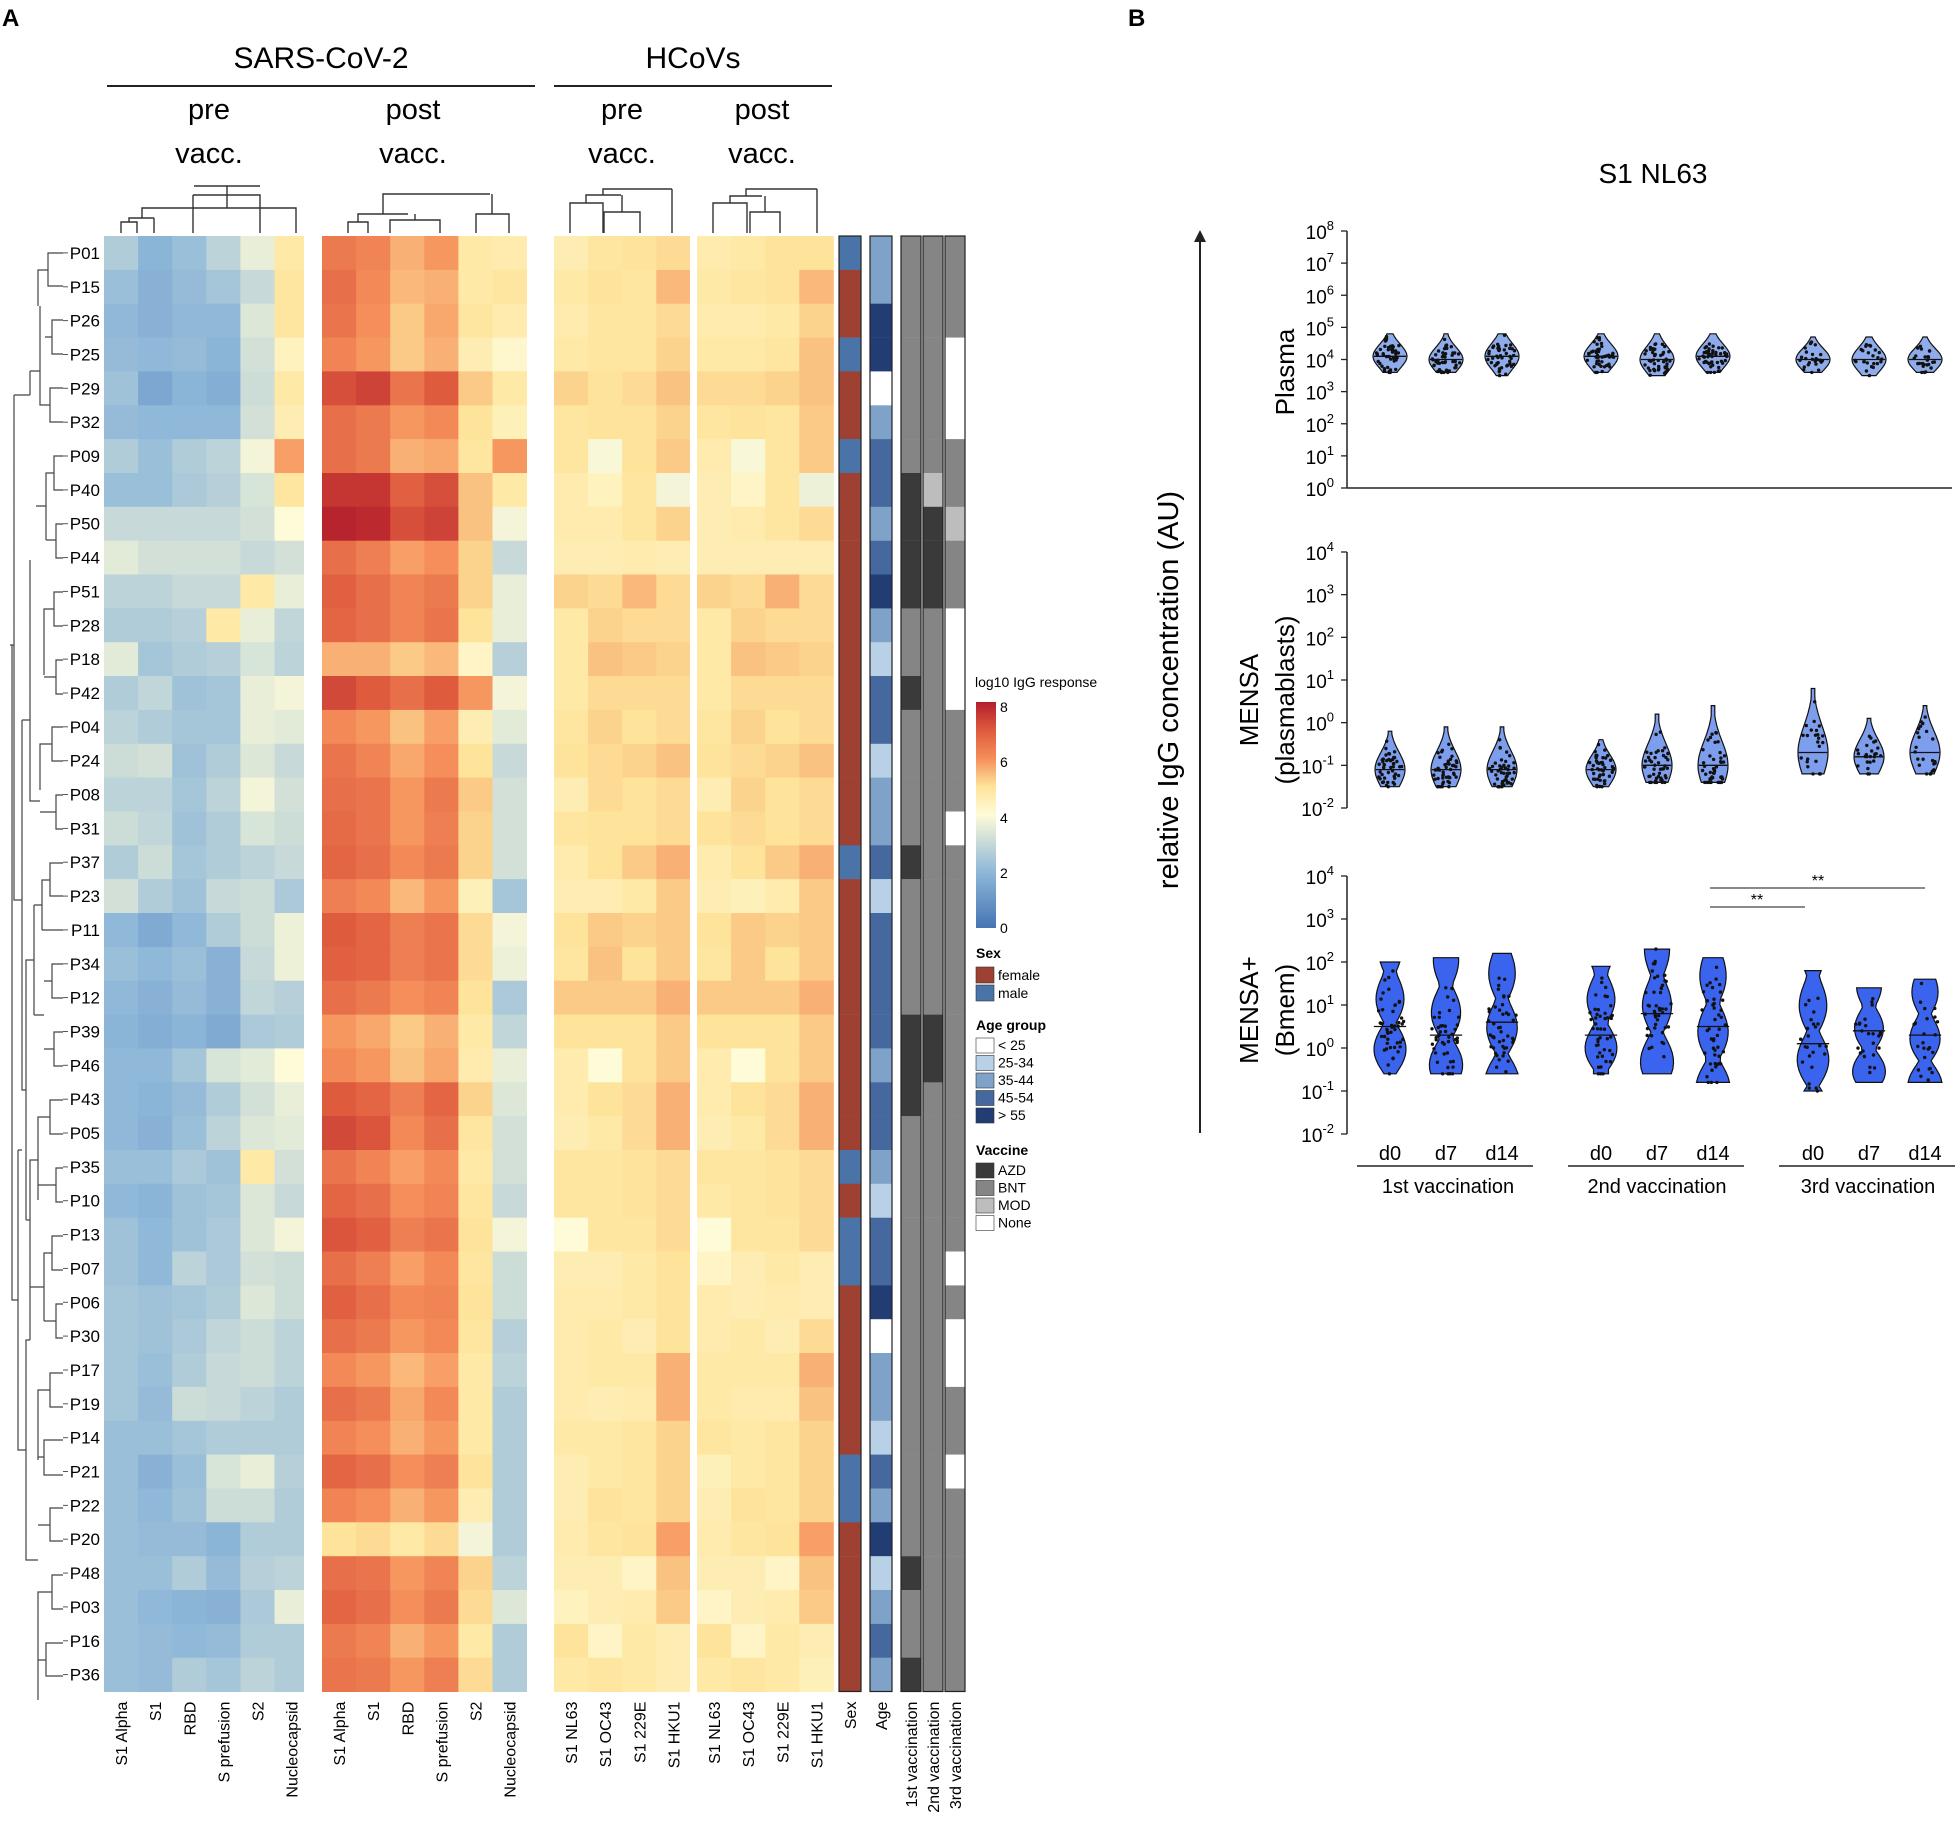  I want to click on column-label: S1 NL63, so click(572, 1732).